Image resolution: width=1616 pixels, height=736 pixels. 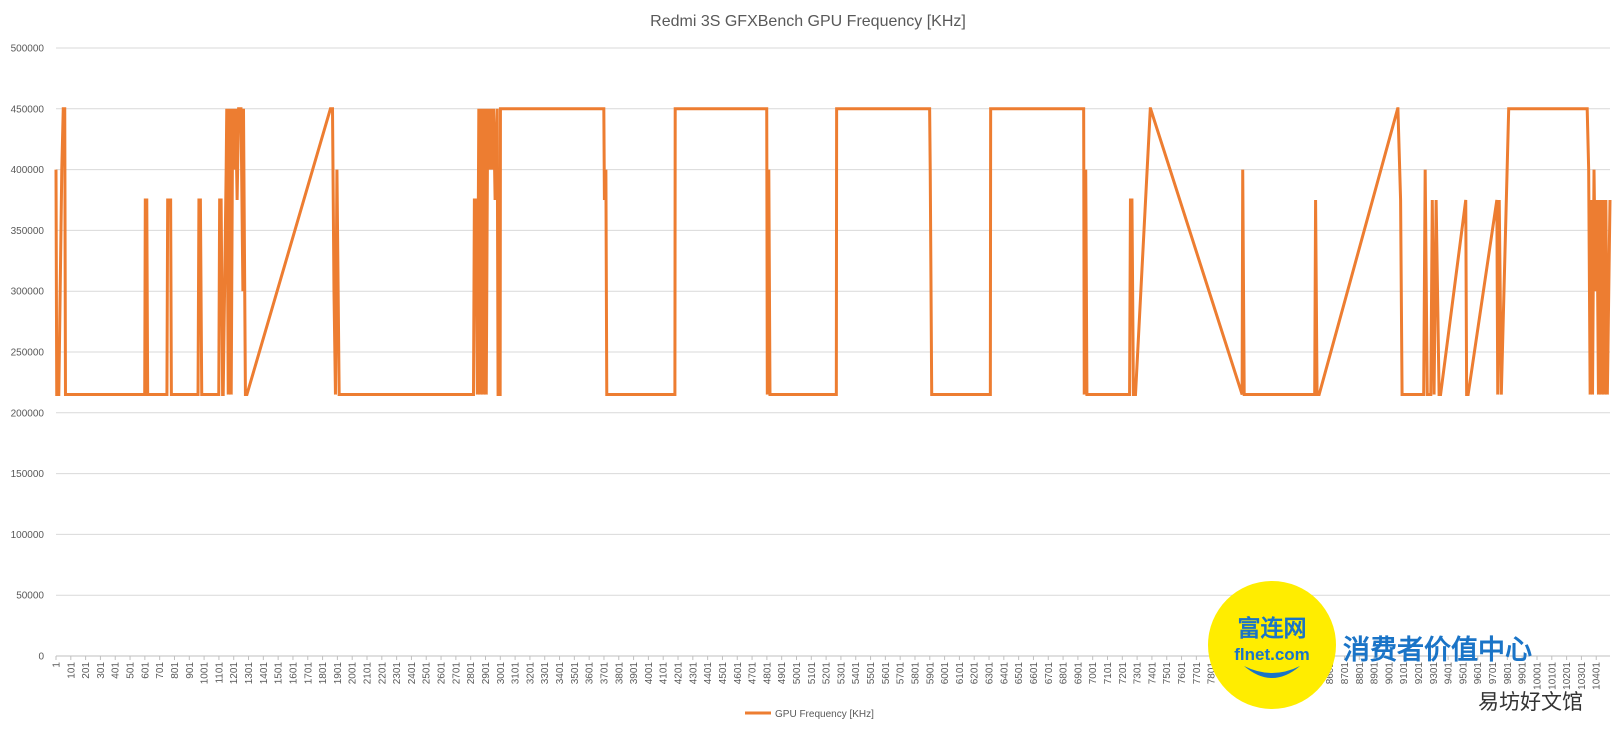 What do you see at coordinates (397, 673) in the screenshot?
I see `x-tick-label: 2301` at bounding box center [397, 673].